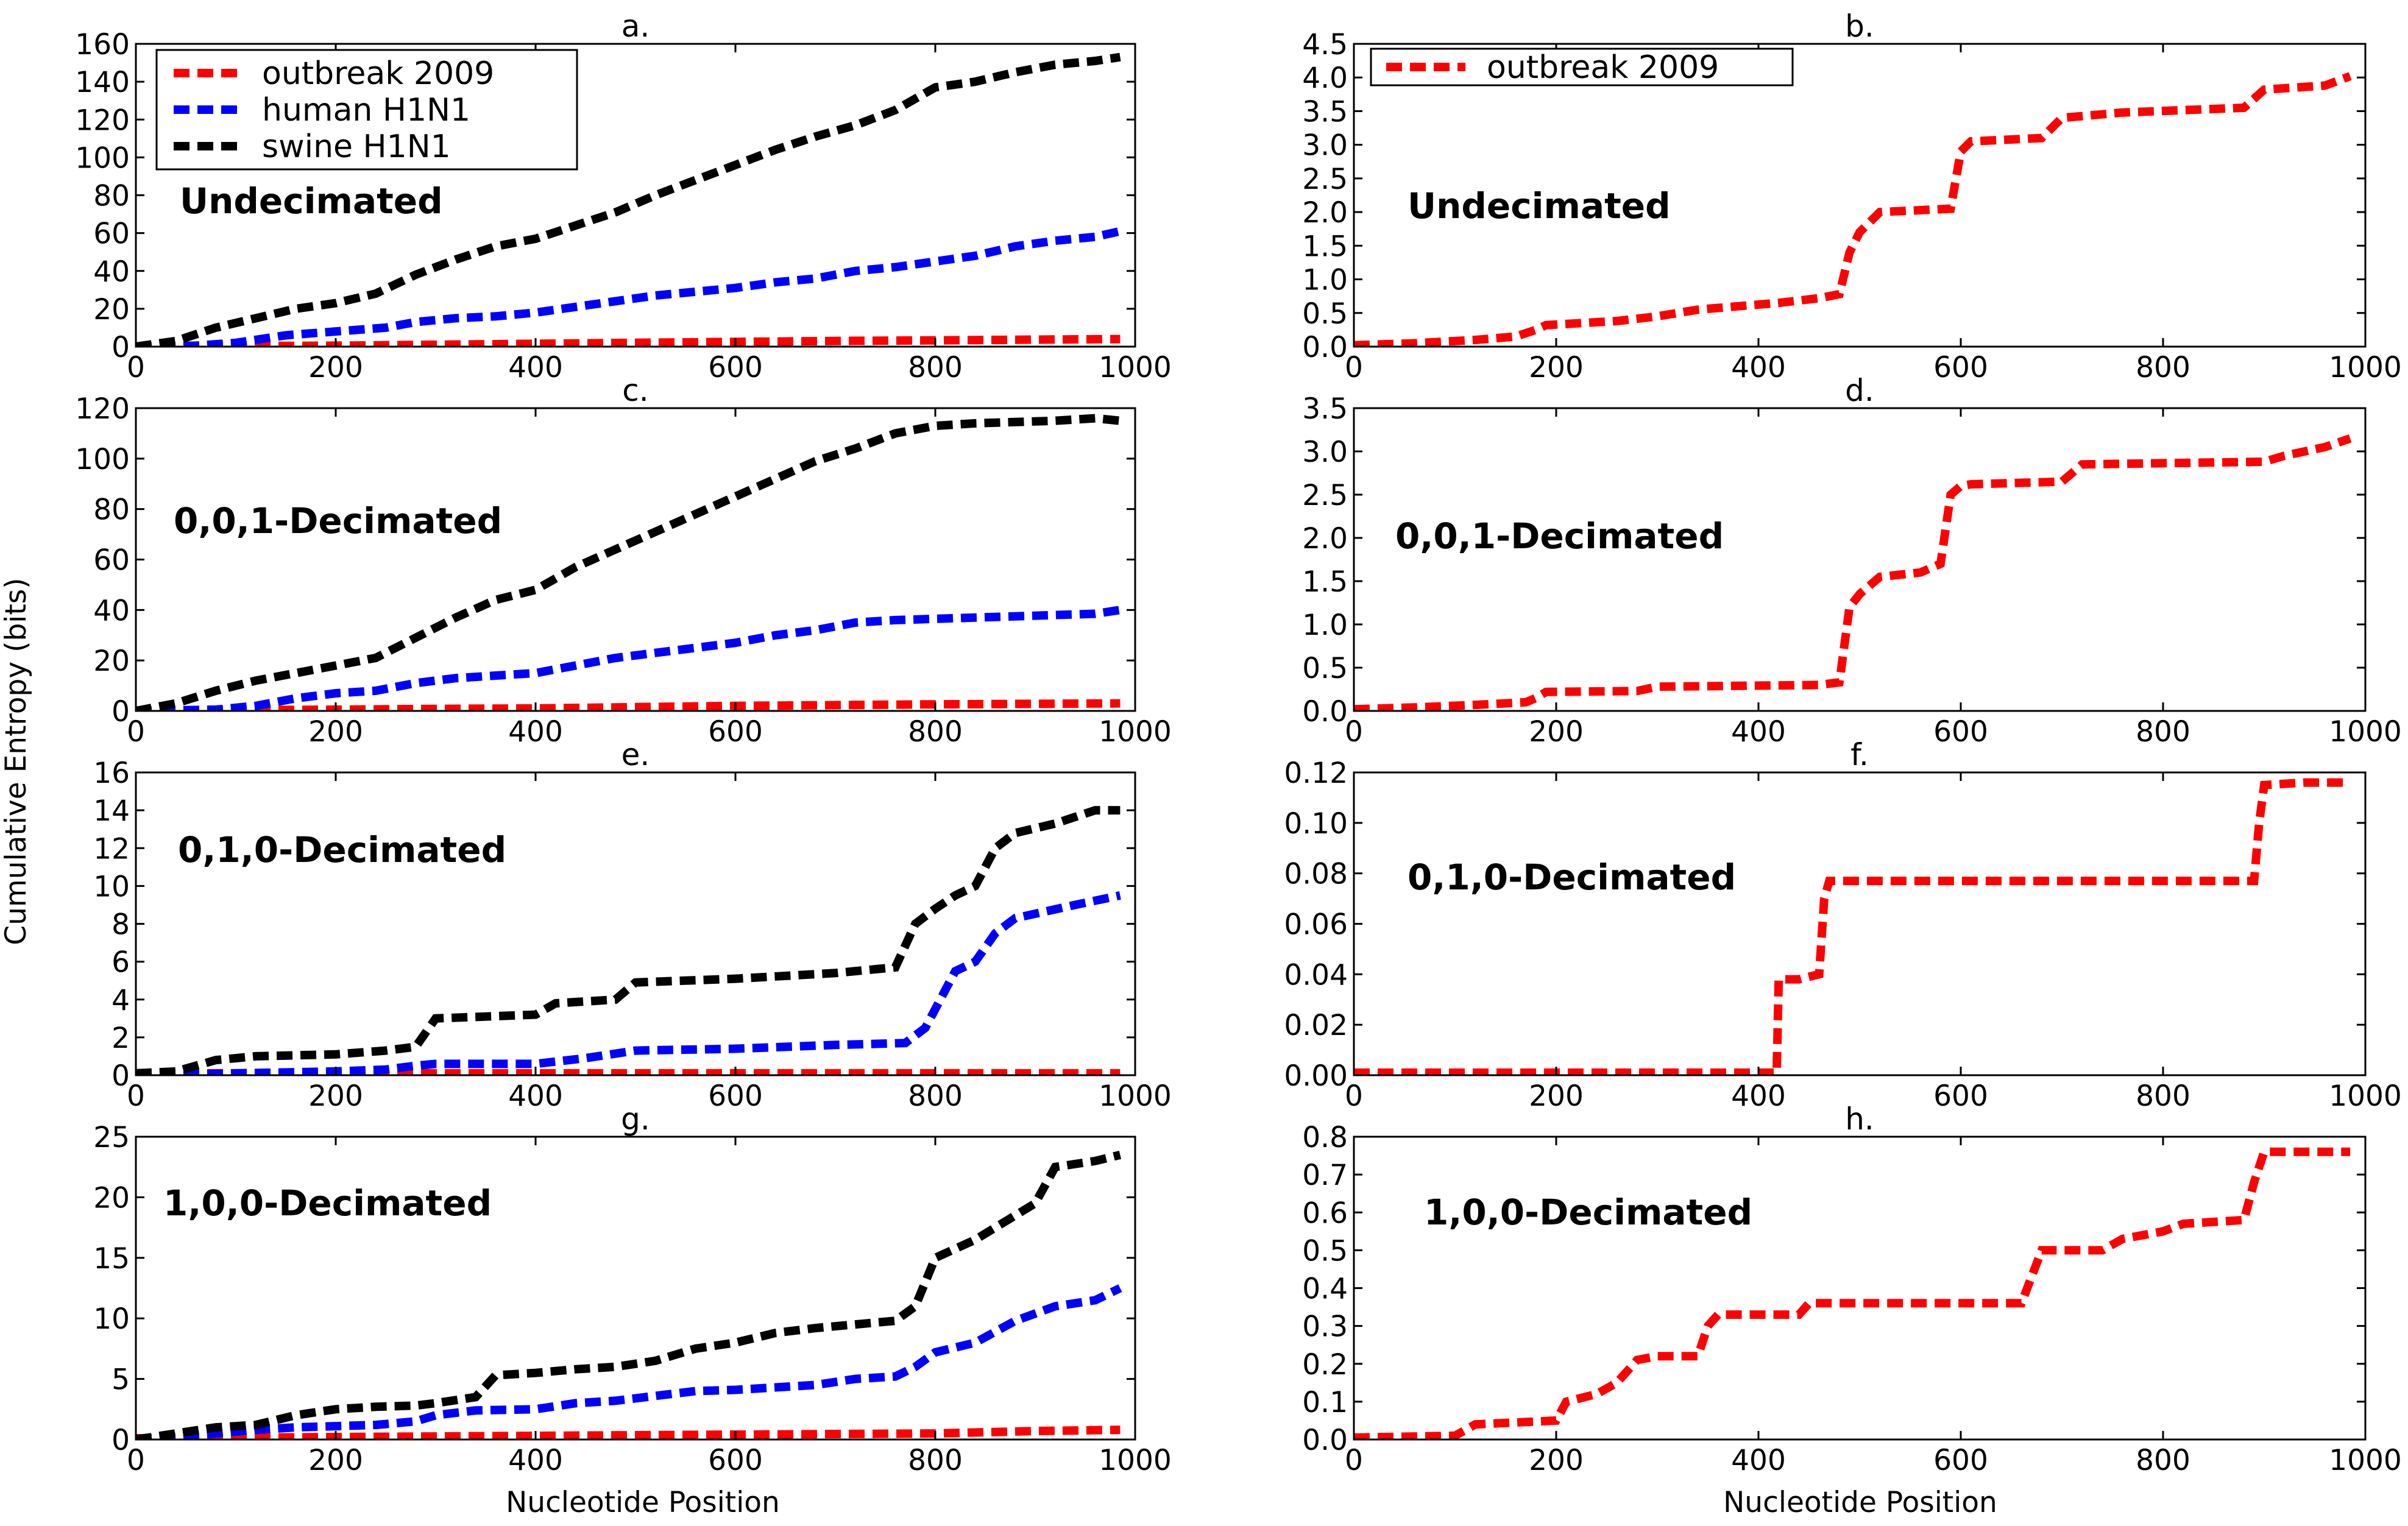  I want to click on y-tick-label: 40, so click(111, 272).